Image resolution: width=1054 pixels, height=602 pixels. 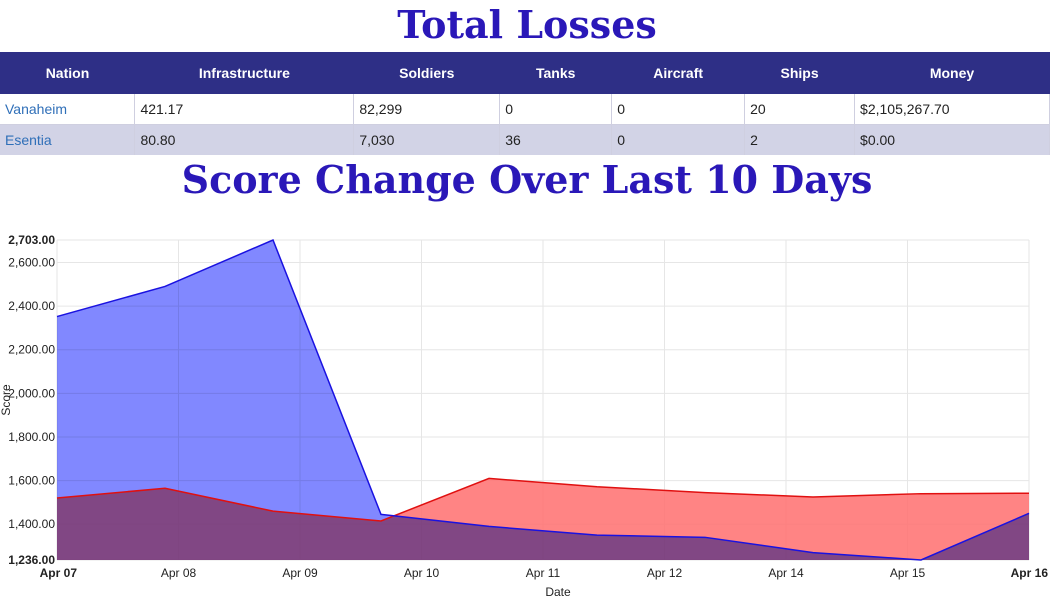 What do you see at coordinates (427, 139) in the screenshot?
I see `table-cell: 7,030` at bounding box center [427, 139].